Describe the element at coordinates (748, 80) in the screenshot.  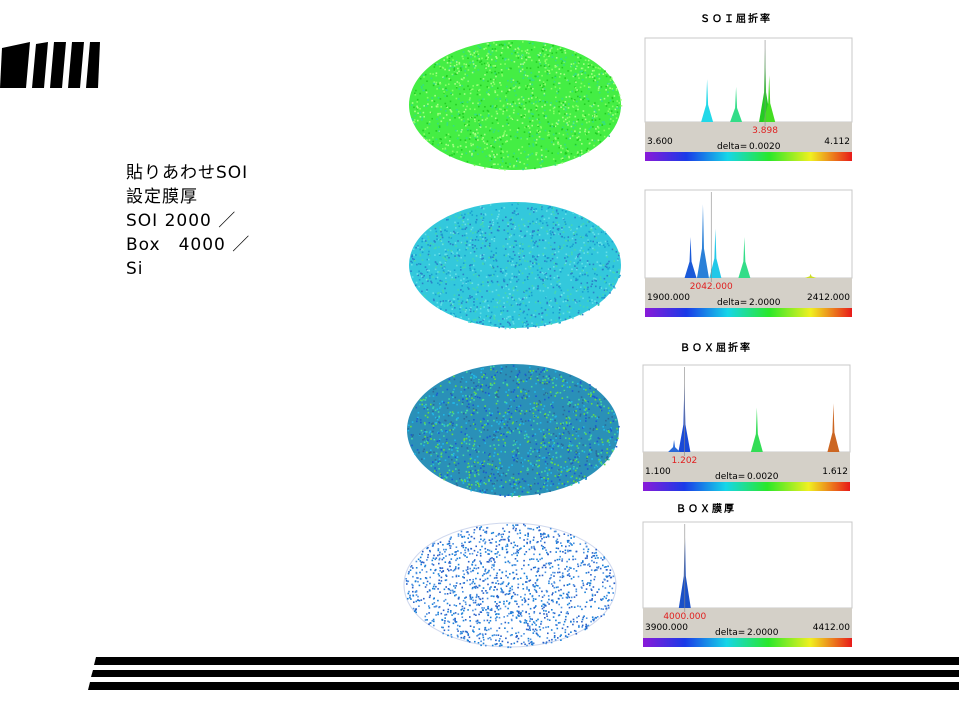
I see `histogram-frame` at that location.